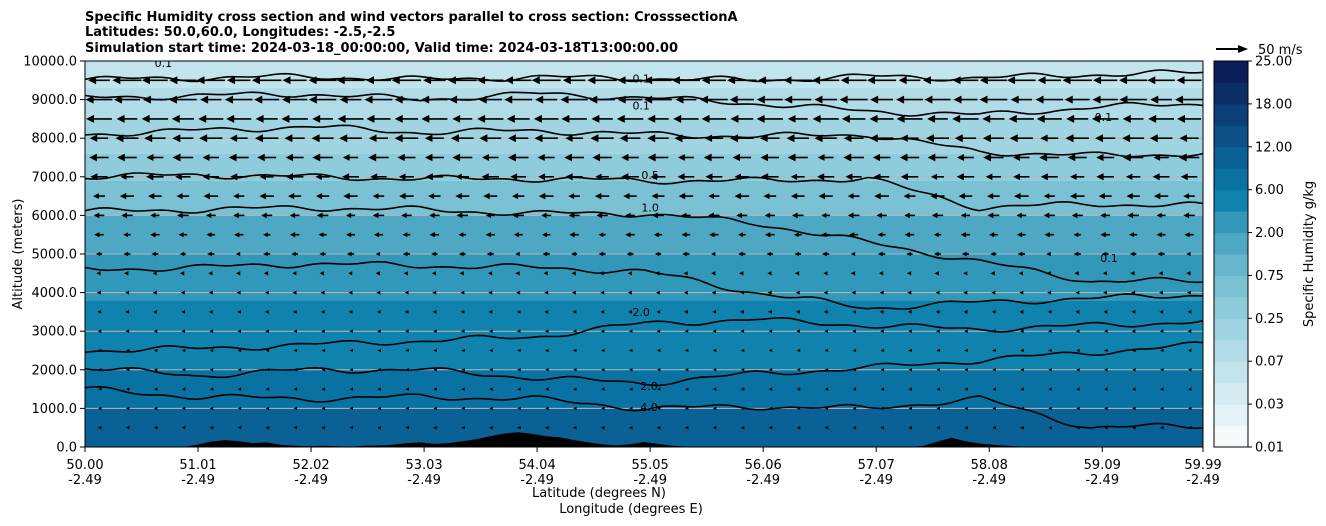  I want to click on contour-line, so click(644, 104).